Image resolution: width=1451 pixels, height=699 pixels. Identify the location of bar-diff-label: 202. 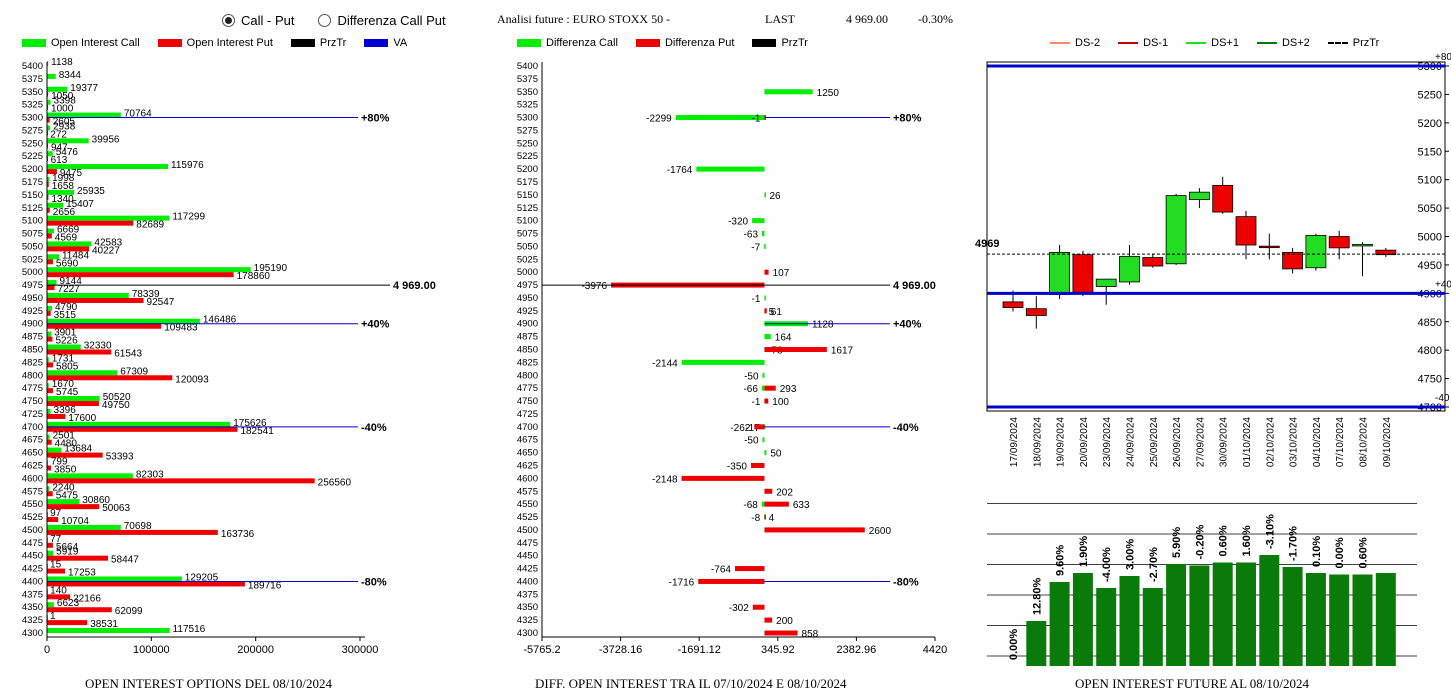
(784, 492).